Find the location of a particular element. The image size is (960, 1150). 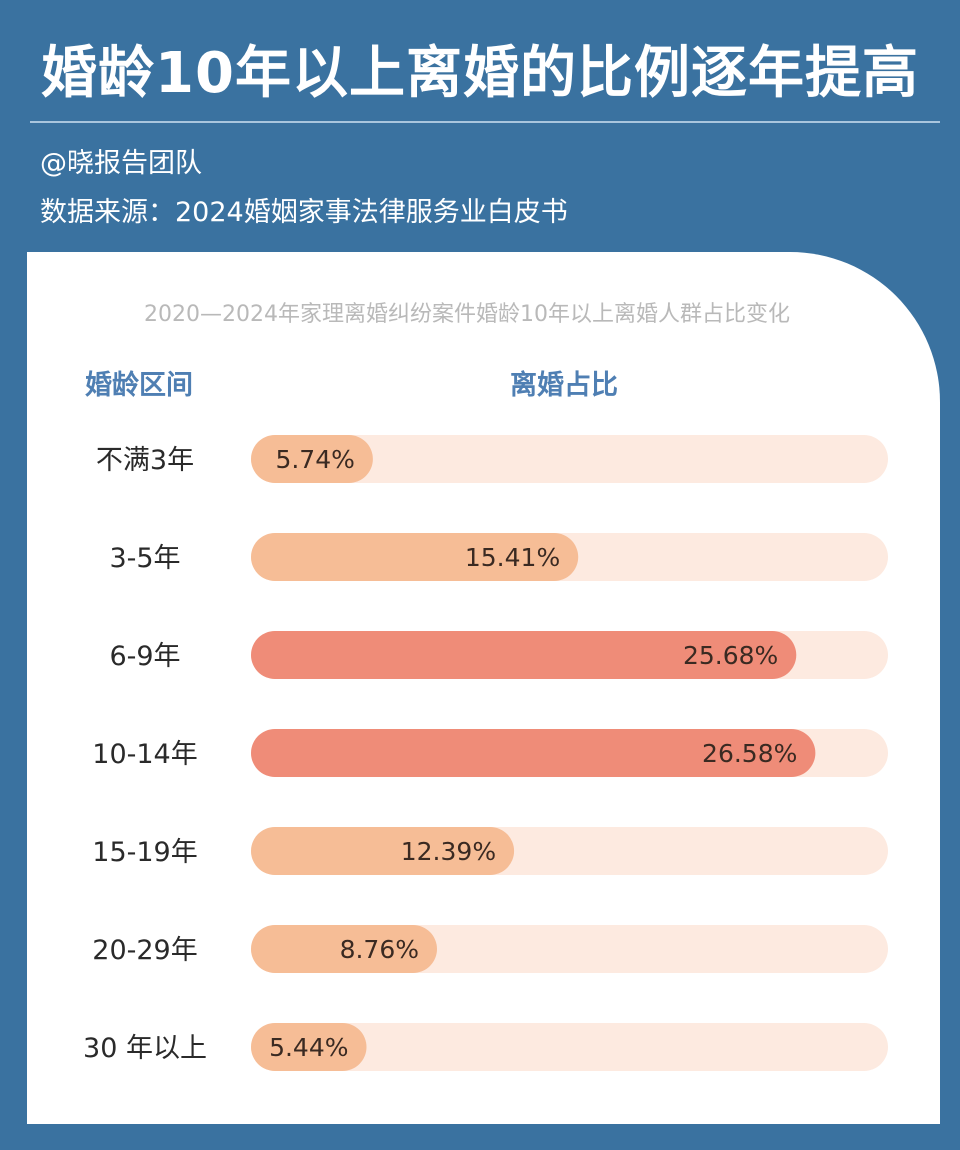

title-divider is located at coordinates (485, 122).